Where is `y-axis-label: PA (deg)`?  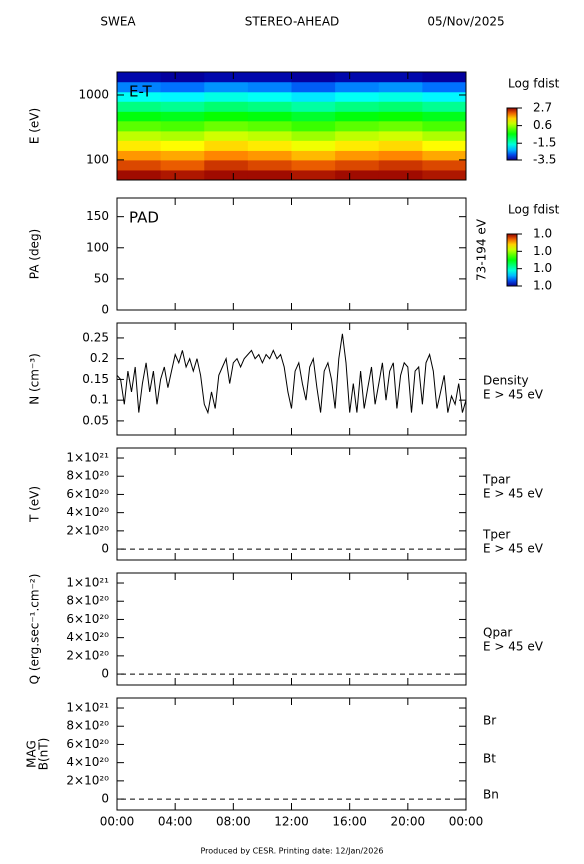
y-axis-label: PA (deg) is located at coordinates (35, 254).